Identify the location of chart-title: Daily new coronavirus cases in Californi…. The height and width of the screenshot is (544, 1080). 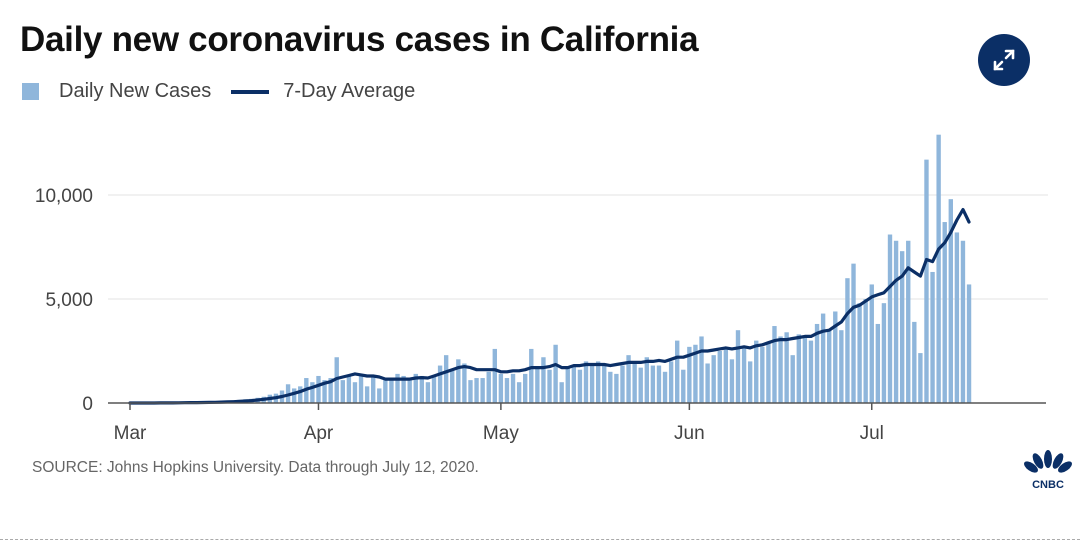
(359, 39).